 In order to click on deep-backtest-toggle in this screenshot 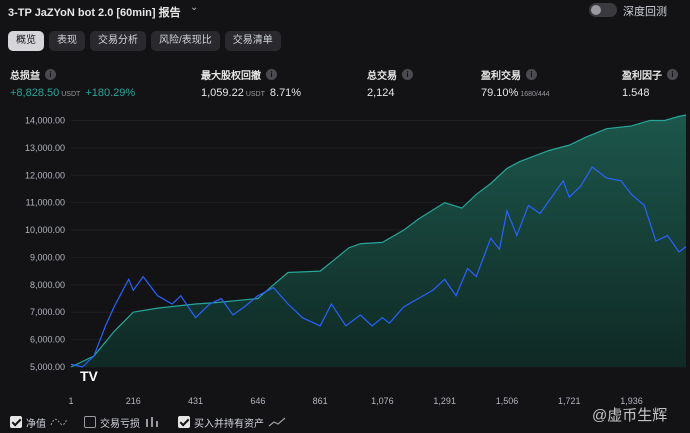, I will do `click(603, 10)`.